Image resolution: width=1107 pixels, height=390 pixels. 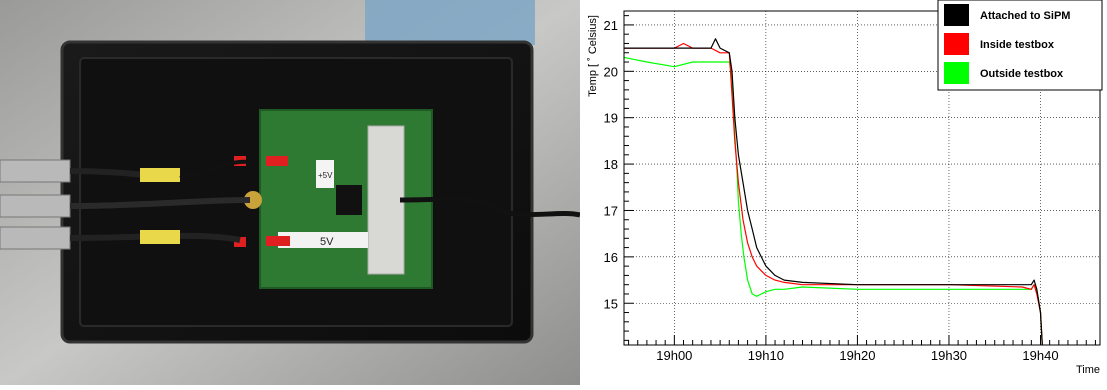 What do you see at coordinates (674, 355) in the screenshot?
I see `x-tick-label: 19h00` at bounding box center [674, 355].